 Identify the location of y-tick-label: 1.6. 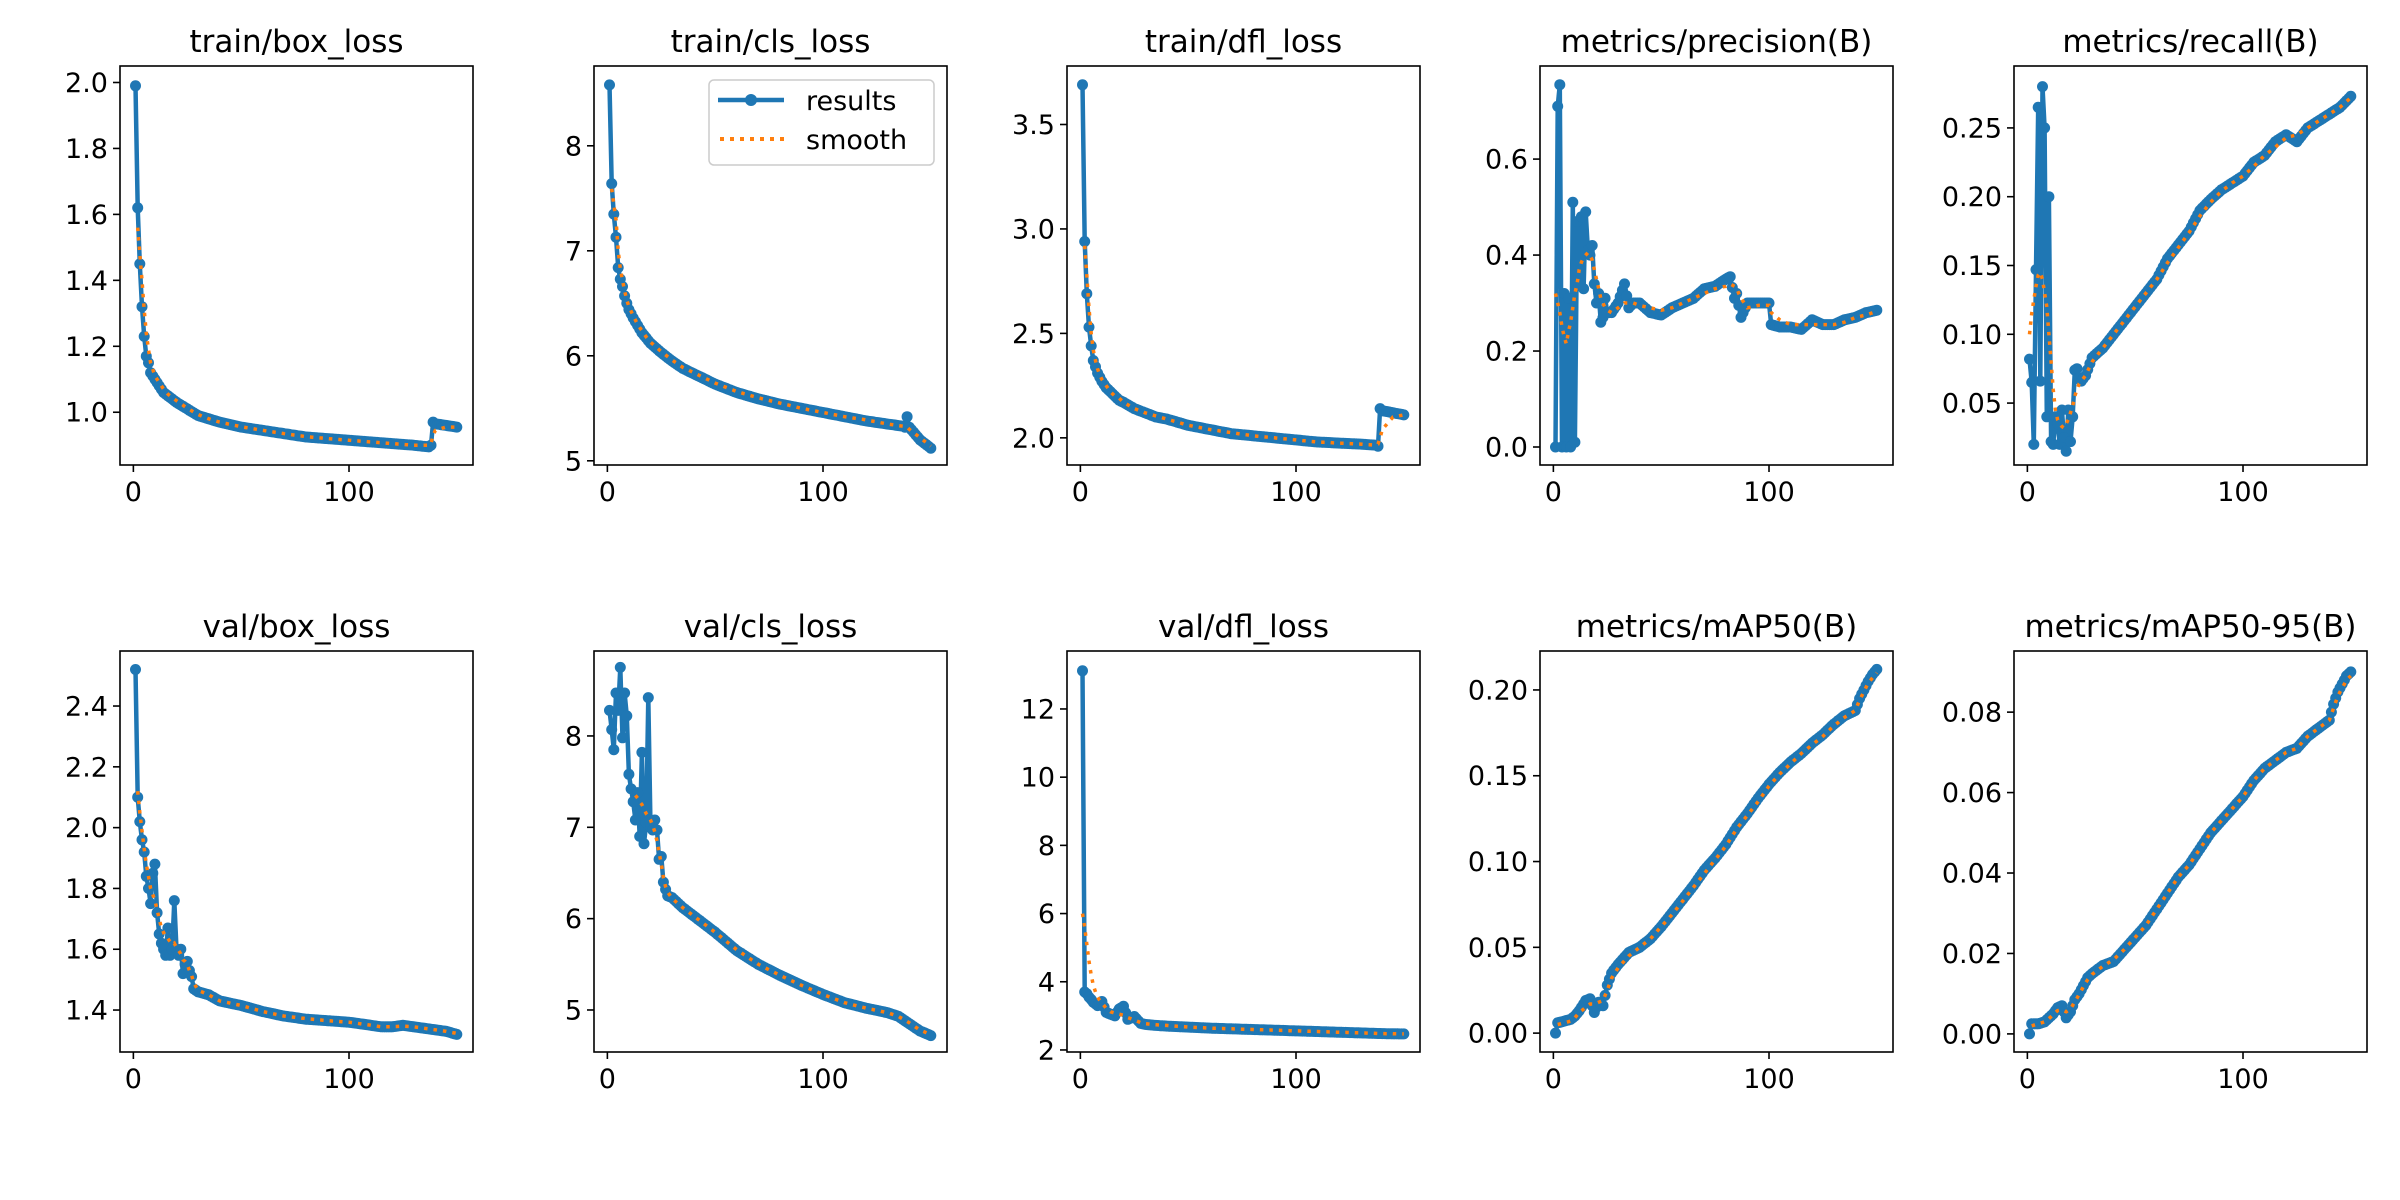
(86, 215).